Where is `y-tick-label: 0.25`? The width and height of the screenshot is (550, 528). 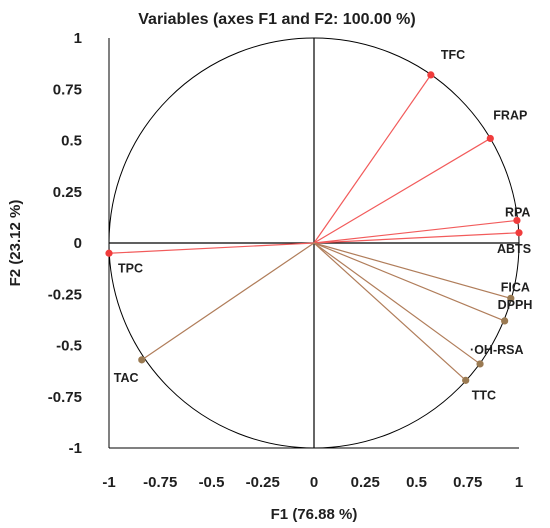
y-tick-label: 0.25 is located at coordinates (67, 192).